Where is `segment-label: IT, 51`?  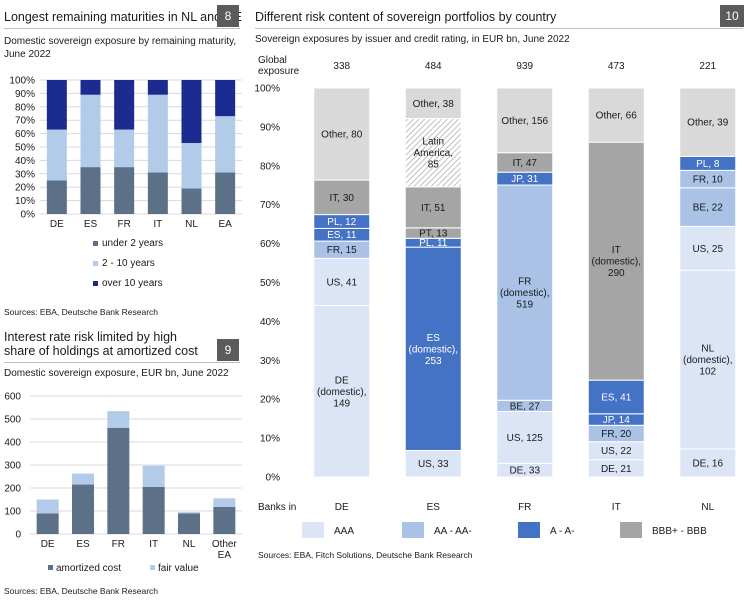
segment-label: IT, 51 is located at coordinates (433, 208).